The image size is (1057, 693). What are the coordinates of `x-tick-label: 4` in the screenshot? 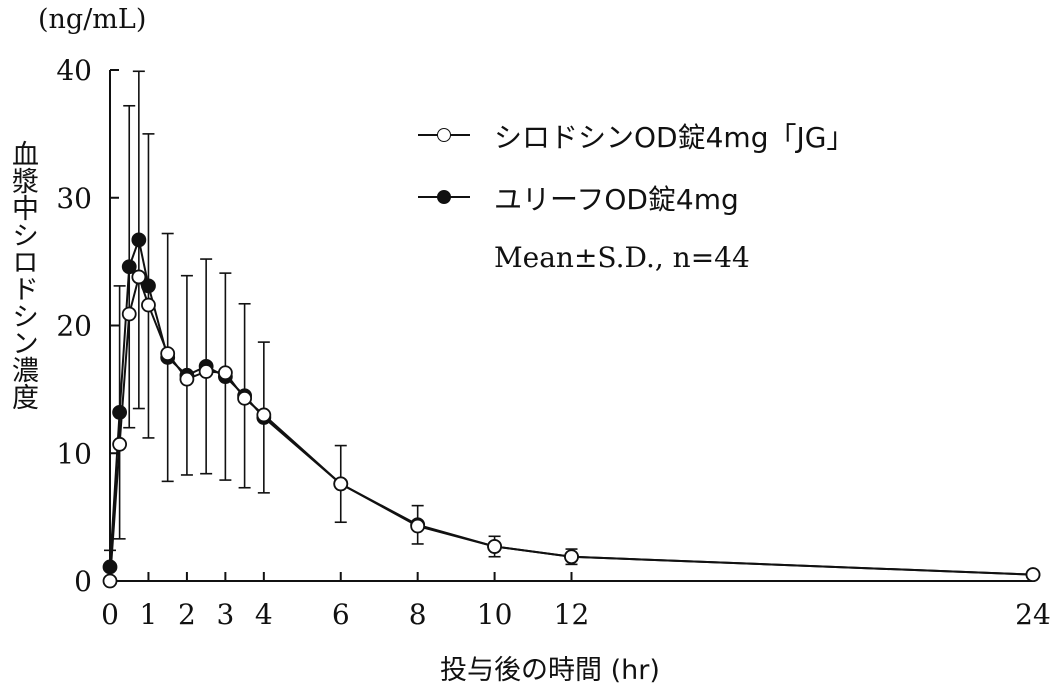 It's located at (264, 614).